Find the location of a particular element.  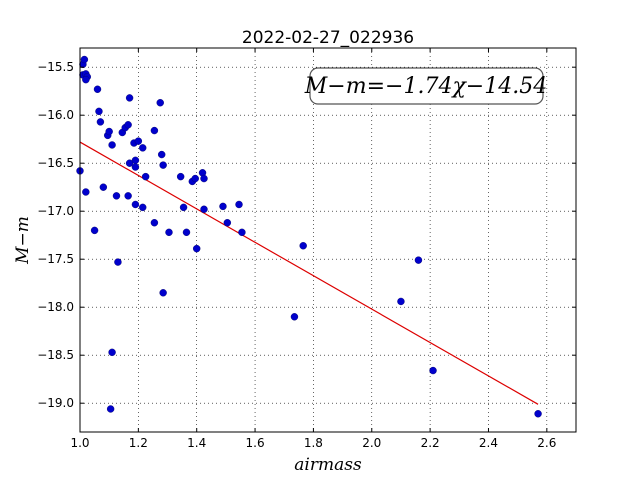

y-tick-label: −16.0 is located at coordinates (55, 115).